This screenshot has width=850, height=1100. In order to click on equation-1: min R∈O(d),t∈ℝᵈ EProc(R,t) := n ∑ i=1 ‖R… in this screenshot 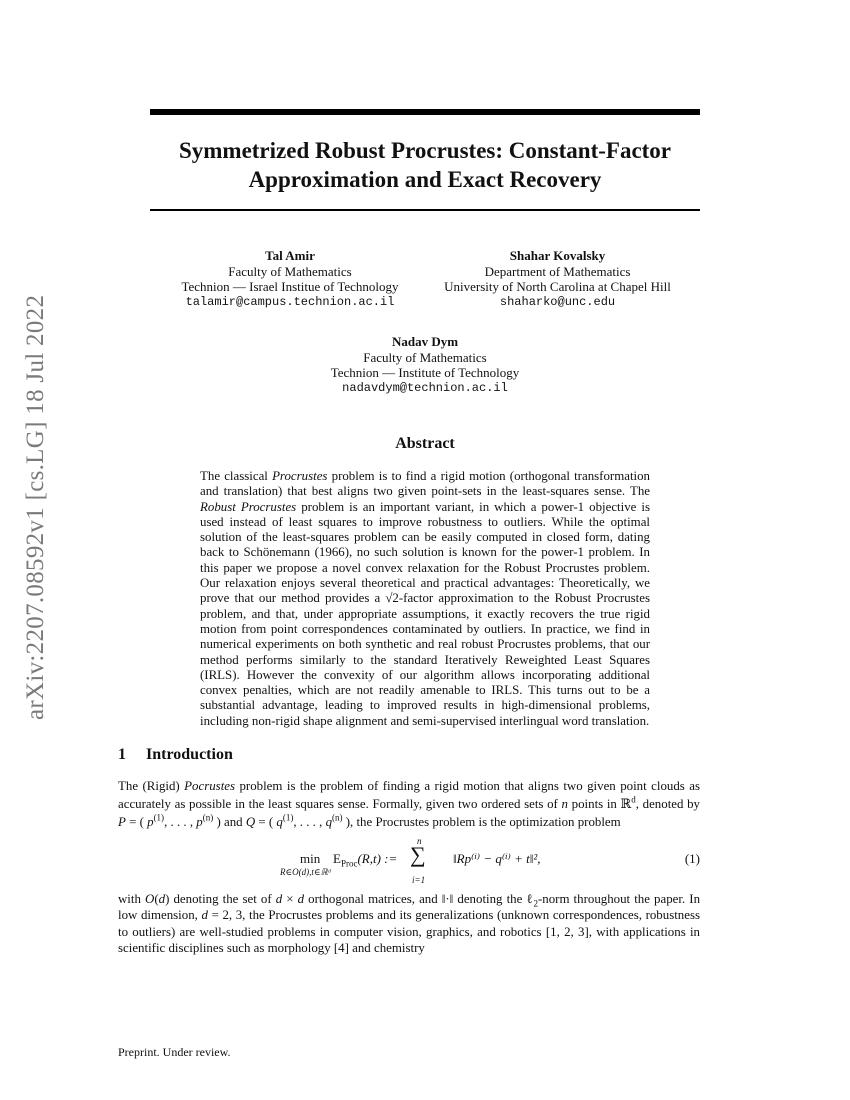, I will do `click(409, 862)`.